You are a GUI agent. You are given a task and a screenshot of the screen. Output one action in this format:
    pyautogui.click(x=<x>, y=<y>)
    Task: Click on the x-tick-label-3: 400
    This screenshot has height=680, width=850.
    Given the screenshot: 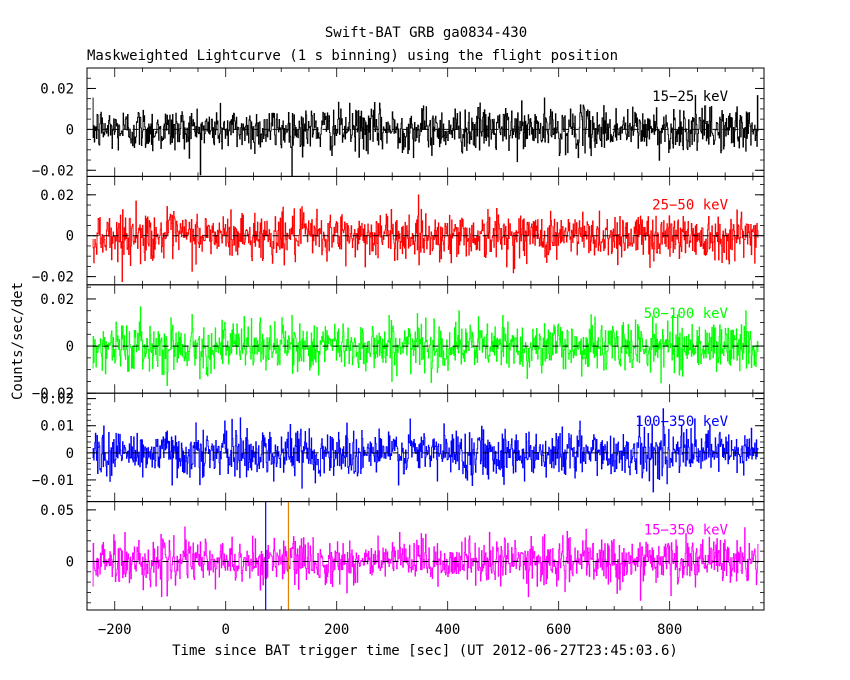 What is the action you would take?
    pyautogui.click(x=447, y=630)
    